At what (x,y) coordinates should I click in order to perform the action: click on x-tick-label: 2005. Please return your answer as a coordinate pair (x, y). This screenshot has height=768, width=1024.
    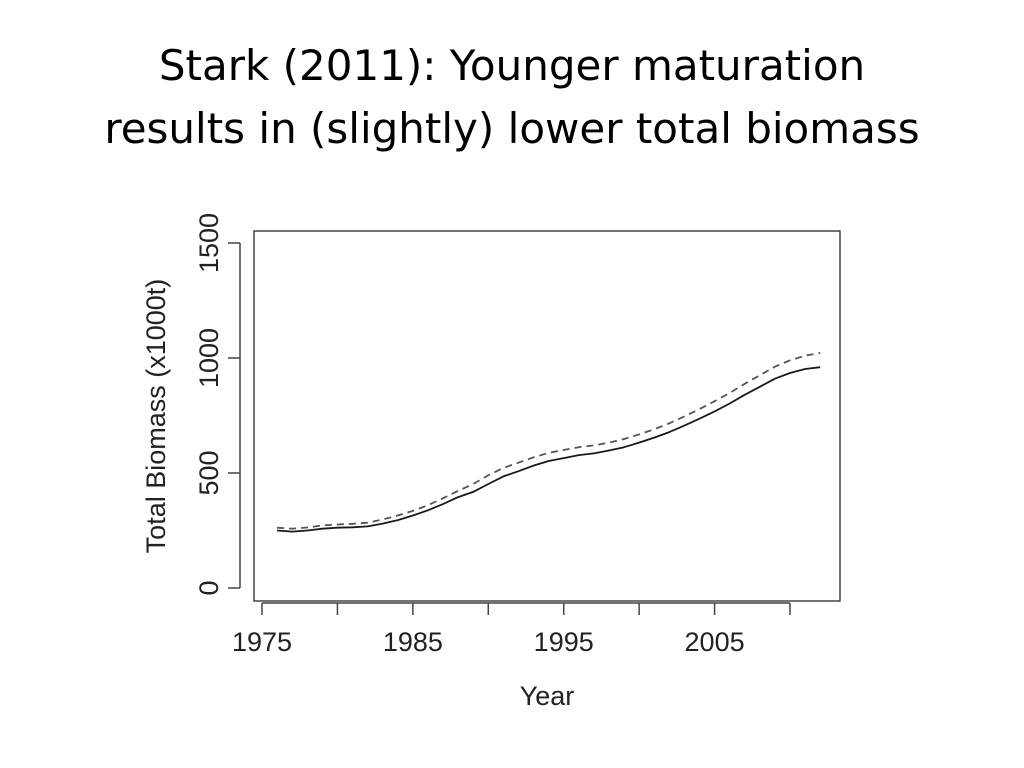
    Looking at the image, I should click on (715, 642).